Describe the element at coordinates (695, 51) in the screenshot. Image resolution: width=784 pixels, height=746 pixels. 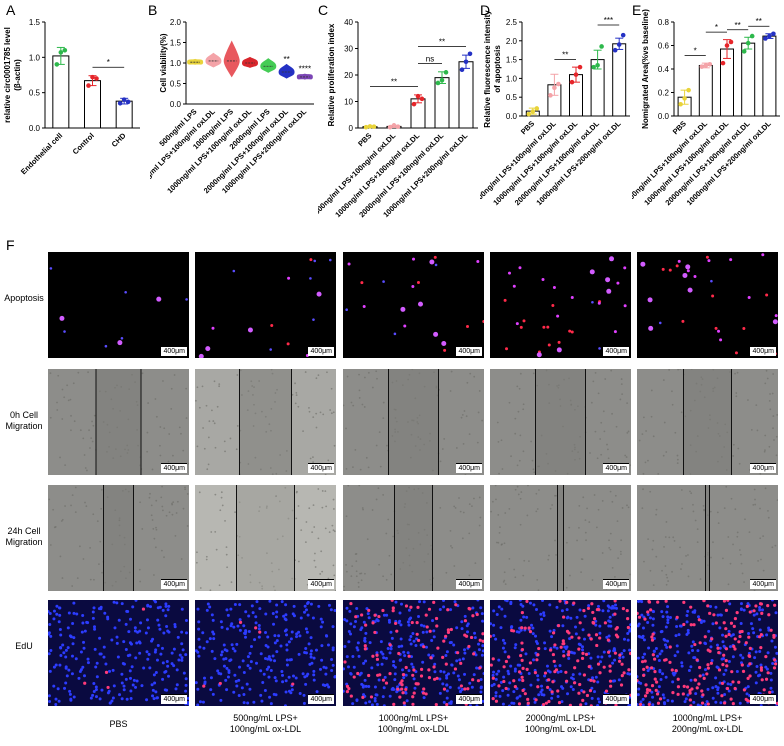
I see `significance-label: *` at that location.